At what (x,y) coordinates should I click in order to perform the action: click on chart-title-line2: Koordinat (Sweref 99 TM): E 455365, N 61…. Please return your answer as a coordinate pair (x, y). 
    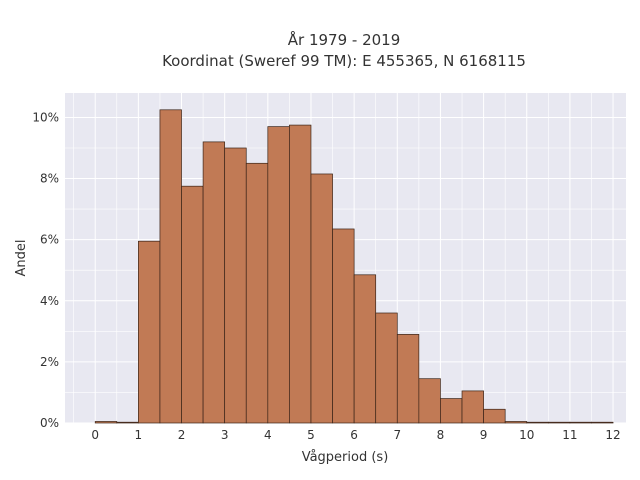
    Looking at the image, I should click on (344, 61).